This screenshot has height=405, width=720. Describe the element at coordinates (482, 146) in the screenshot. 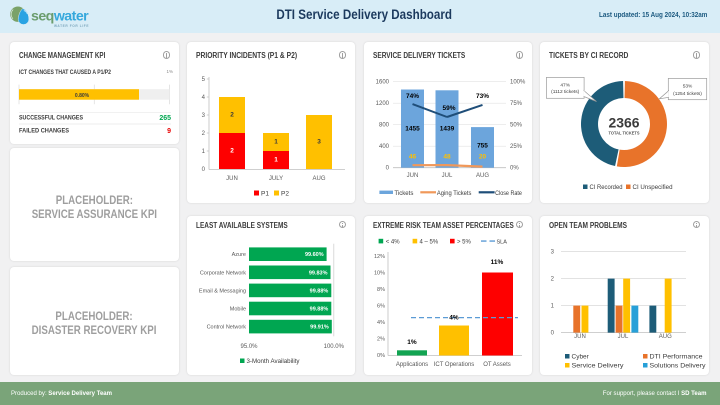

I see `svg-text: 755` at that location.